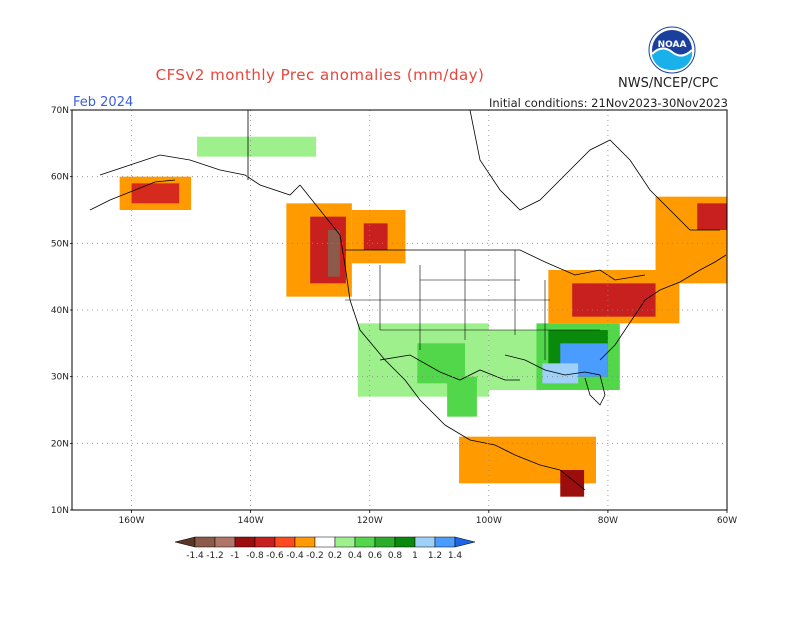  What do you see at coordinates (375, 236) in the screenshot?
I see `anomaly-bc-interior-red` at bounding box center [375, 236].